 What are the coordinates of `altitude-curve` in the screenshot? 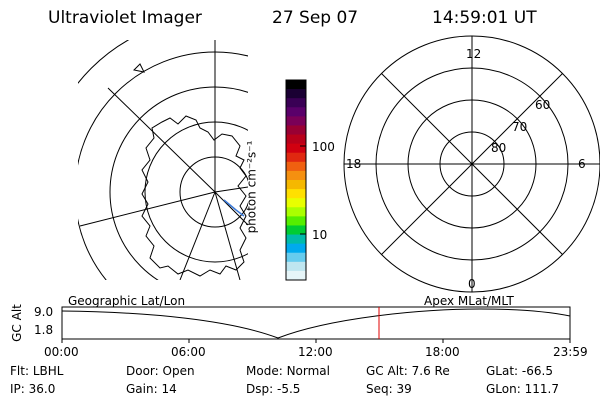 It's located at (316, 323).